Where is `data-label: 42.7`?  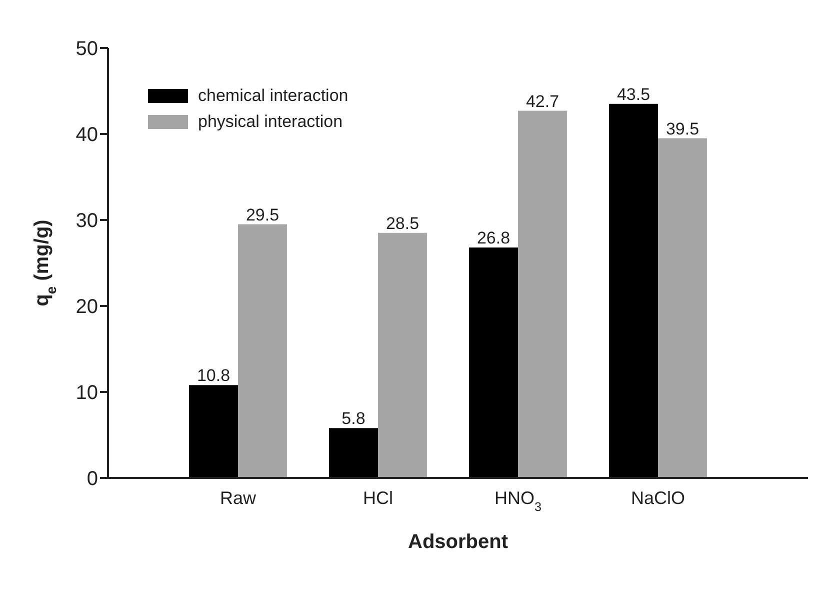
data-label: 42.7 is located at coordinates (543, 101).